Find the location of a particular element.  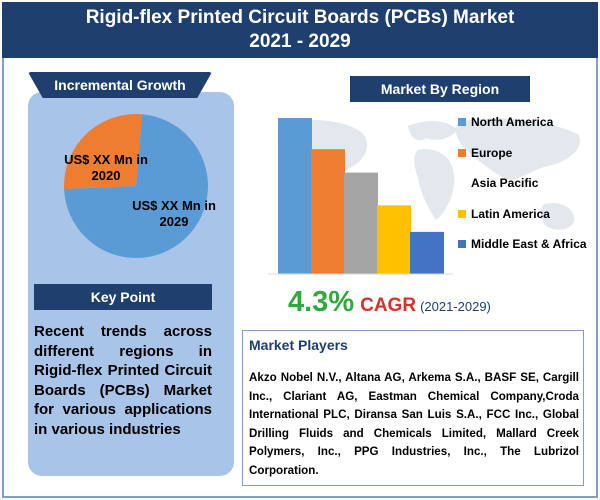

legend-item: Asia Pacific is located at coordinates (522, 183).